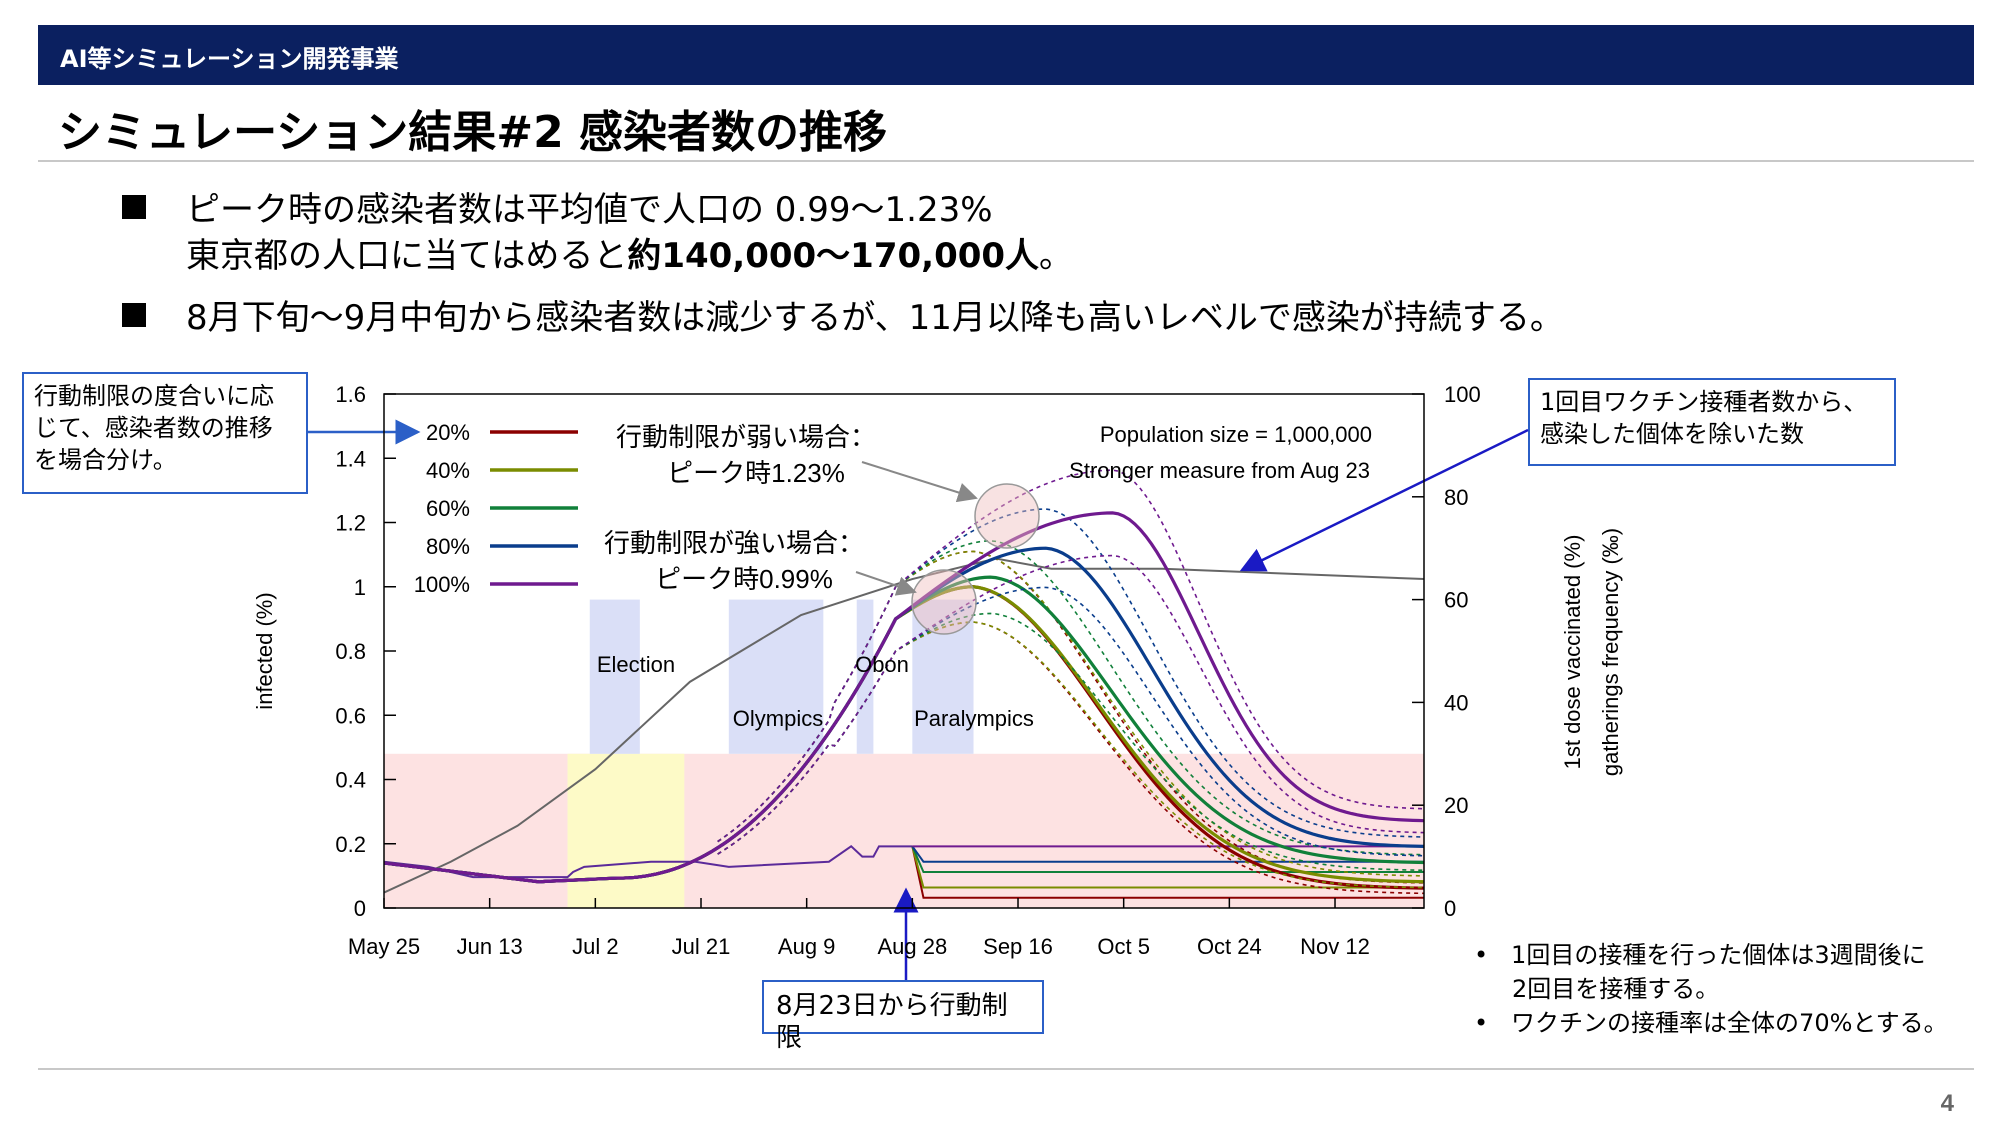  I want to click on bullet-1: ピーク時の感染者数は平均値で人口の 0.99〜1.23%, so click(557, 206).